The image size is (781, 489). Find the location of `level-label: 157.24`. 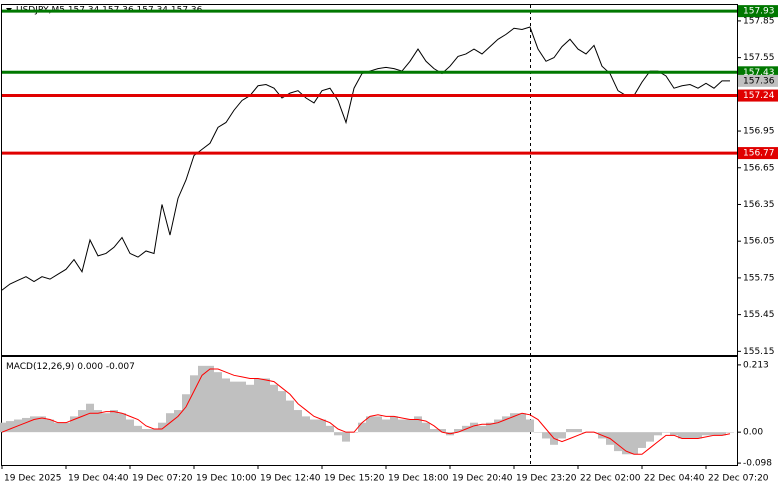

level-label: 157.24 is located at coordinates (759, 96).